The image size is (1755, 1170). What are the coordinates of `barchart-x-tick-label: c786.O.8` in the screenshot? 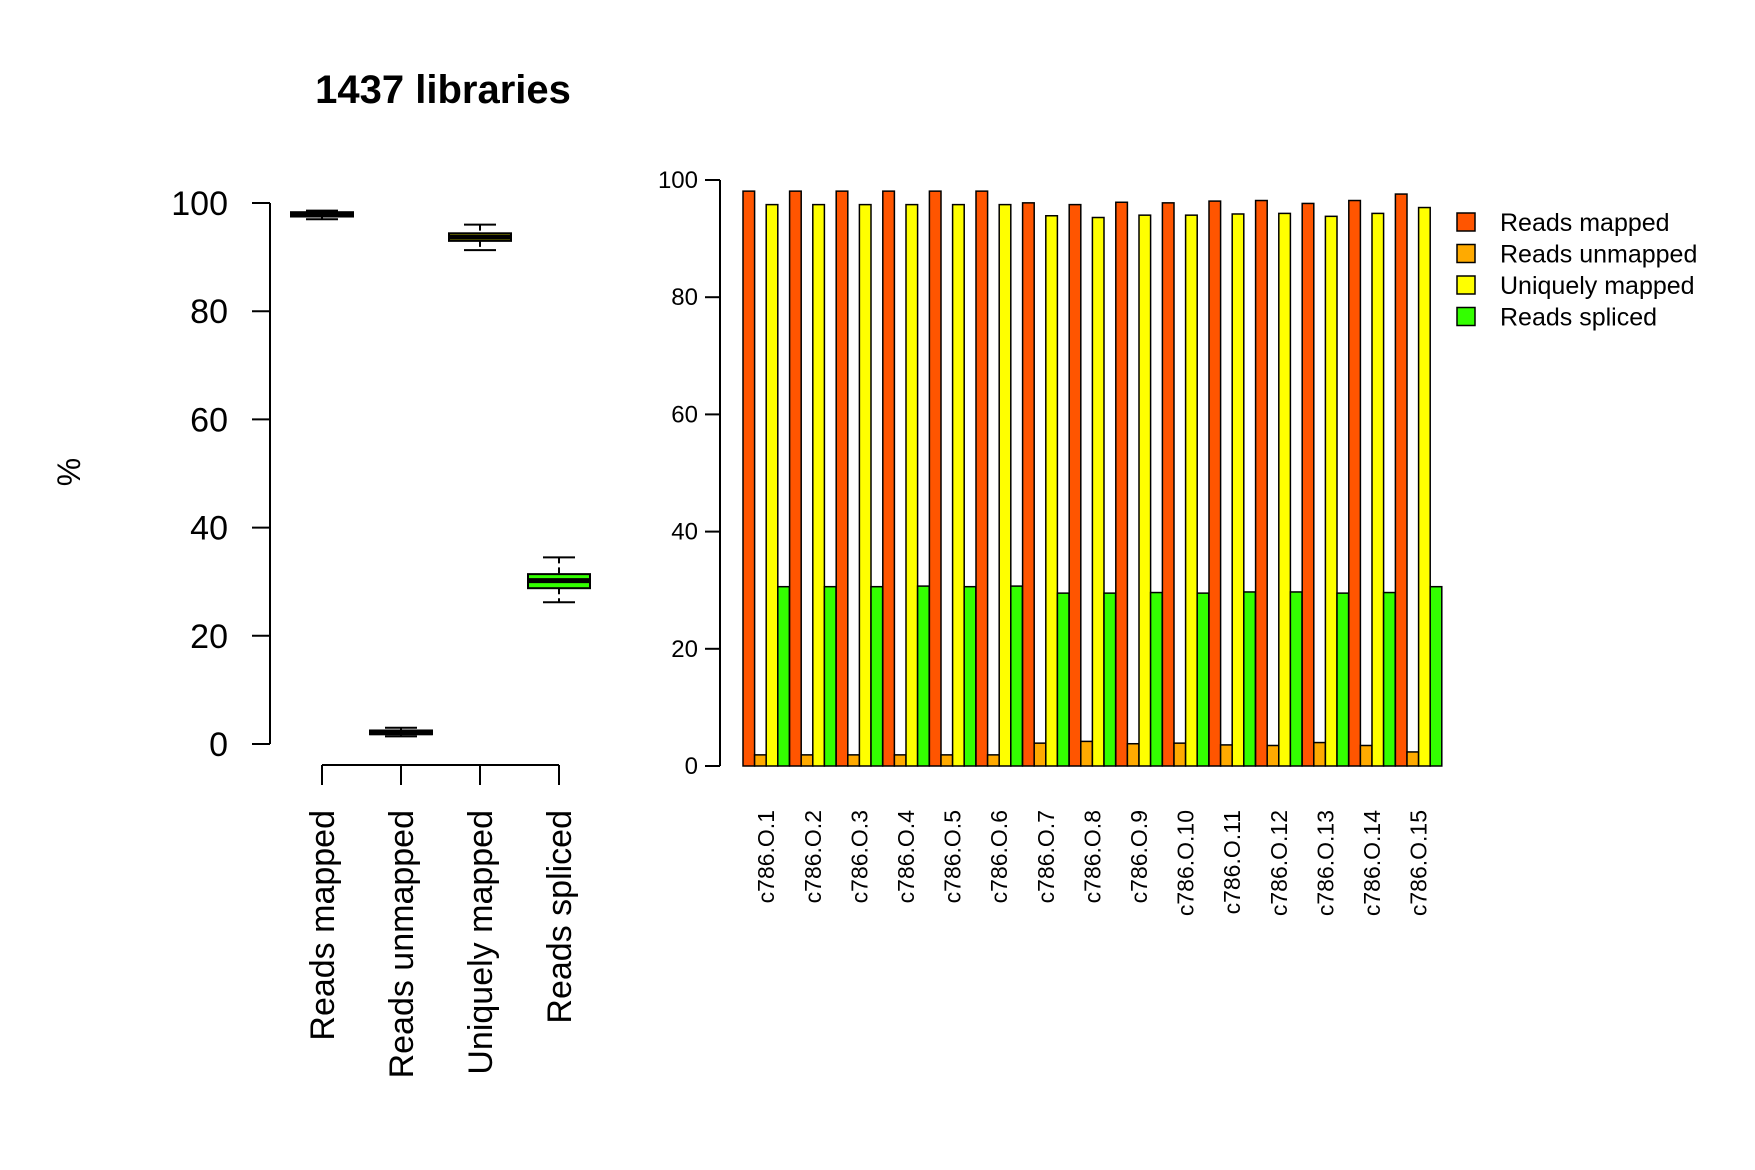 It's located at (1092, 856).